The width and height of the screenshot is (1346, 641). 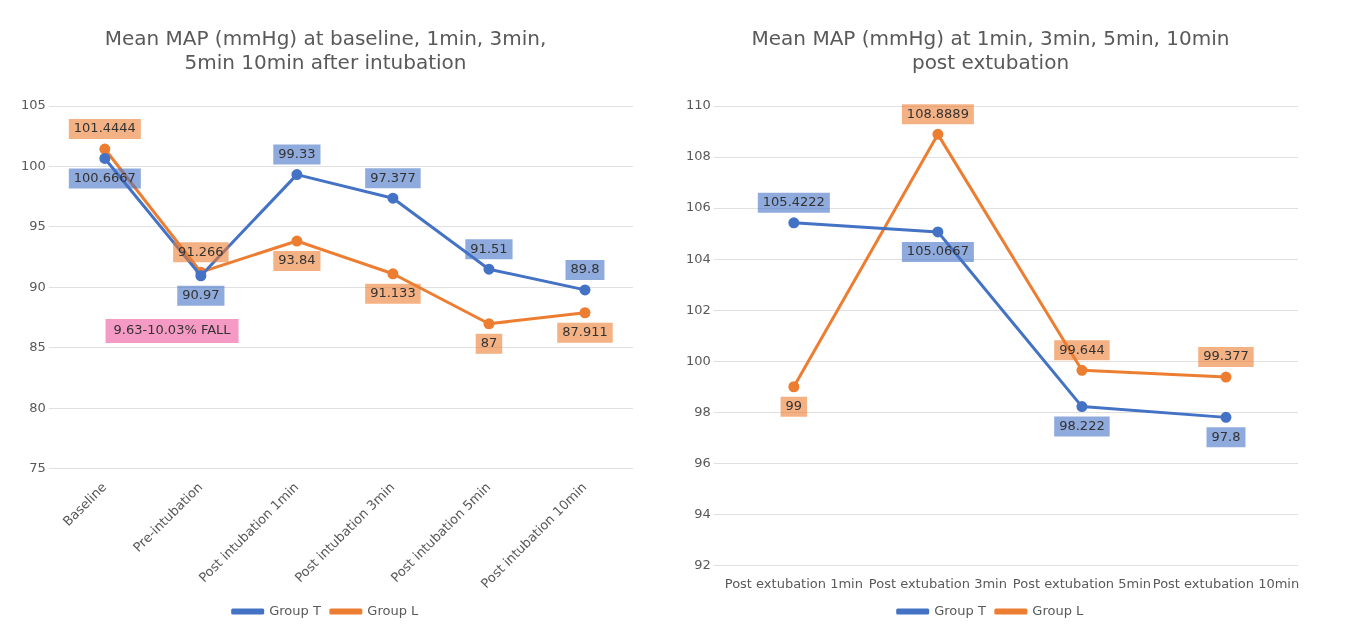 What do you see at coordinates (937, 251) in the screenshot?
I see `data-label: 105.0667` at bounding box center [937, 251].